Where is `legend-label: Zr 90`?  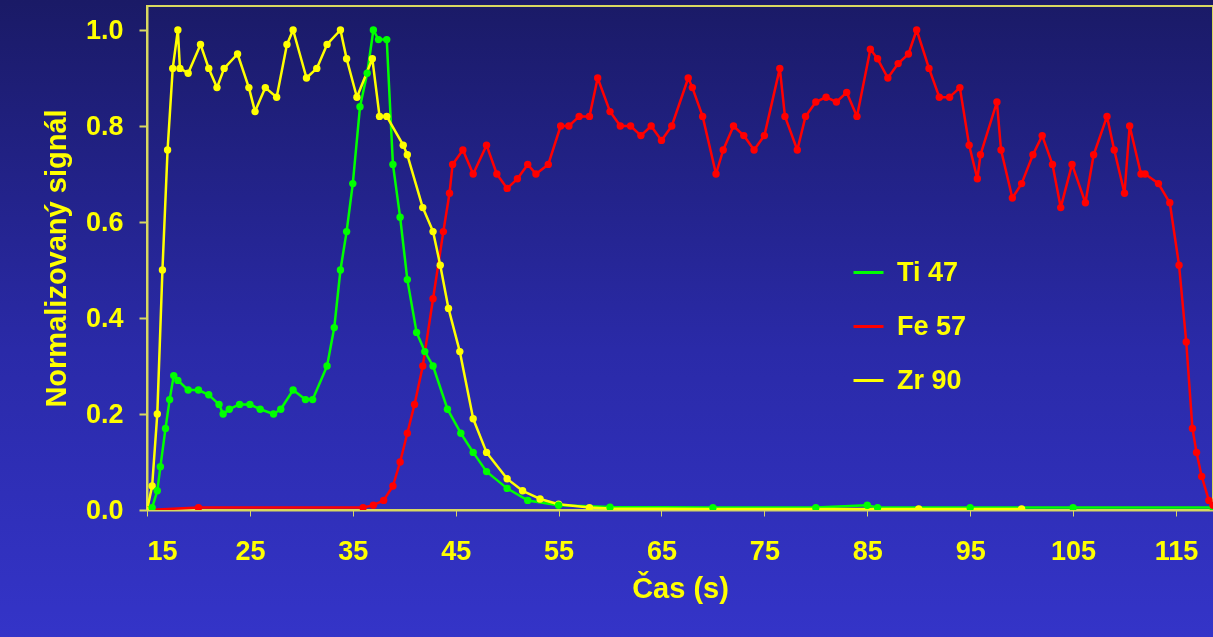 legend-label: Zr 90 is located at coordinates (929, 379).